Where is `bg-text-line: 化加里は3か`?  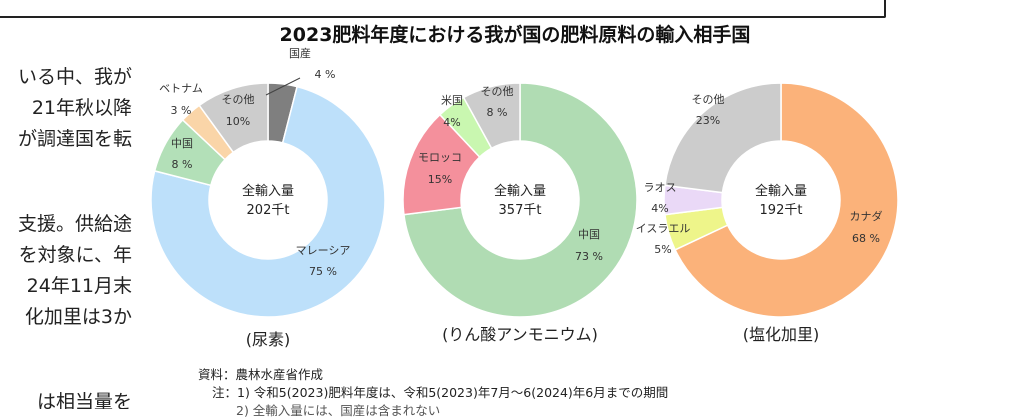
bg-text-line: 化加里は3か is located at coordinates (78, 317).